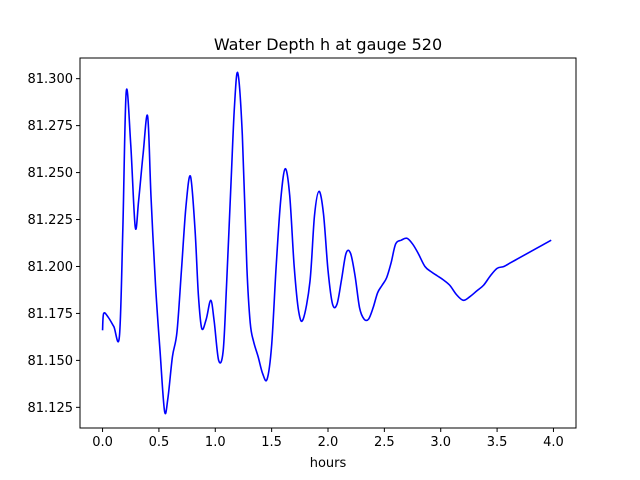 The width and height of the screenshot is (640, 480). What do you see at coordinates (384, 442) in the screenshot?
I see `x-tick-label: 2.5` at bounding box center [384, 442].